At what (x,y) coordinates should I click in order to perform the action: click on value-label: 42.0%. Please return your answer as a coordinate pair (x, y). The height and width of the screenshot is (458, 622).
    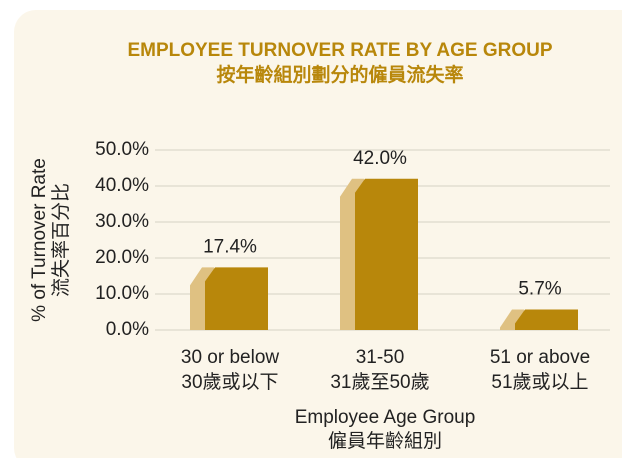
    Looking at the image, I should click on (380, 158).